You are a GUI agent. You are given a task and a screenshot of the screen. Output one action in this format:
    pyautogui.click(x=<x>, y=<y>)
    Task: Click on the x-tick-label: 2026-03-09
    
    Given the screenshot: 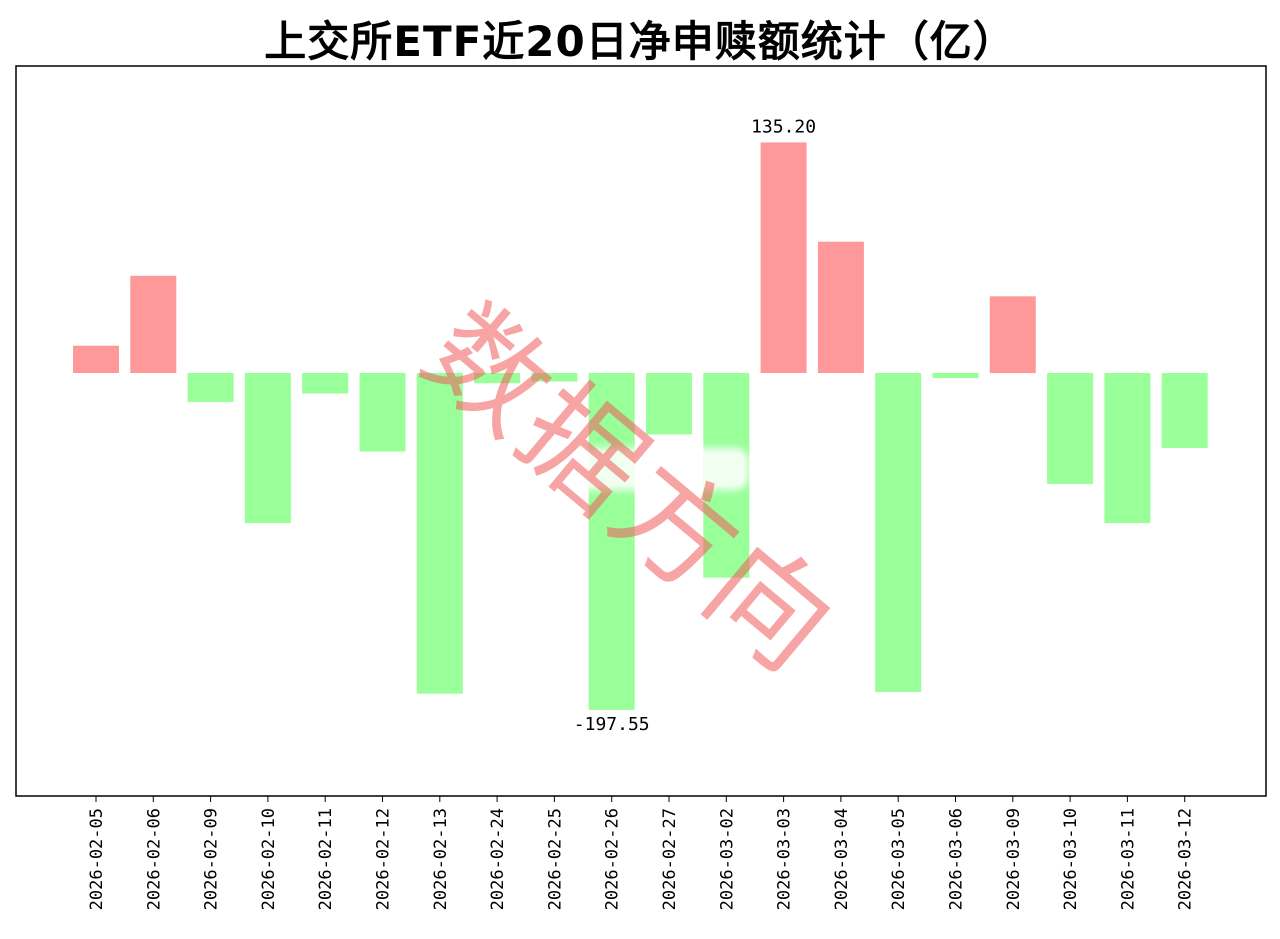 What is the action you would take?
    pyautogui.click(x=1014, y=859)
    